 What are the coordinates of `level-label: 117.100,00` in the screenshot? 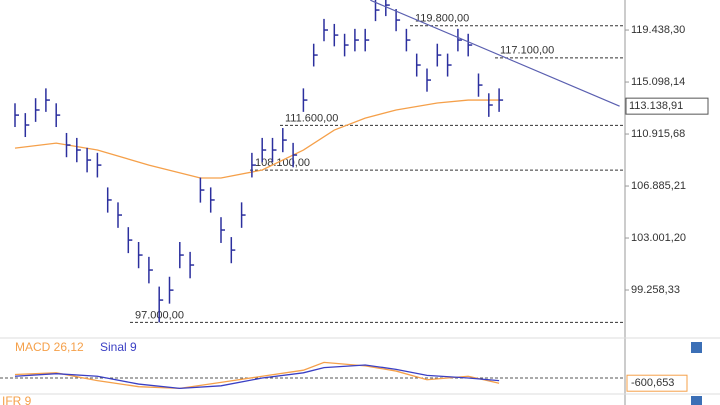 It's located at (527, 51).